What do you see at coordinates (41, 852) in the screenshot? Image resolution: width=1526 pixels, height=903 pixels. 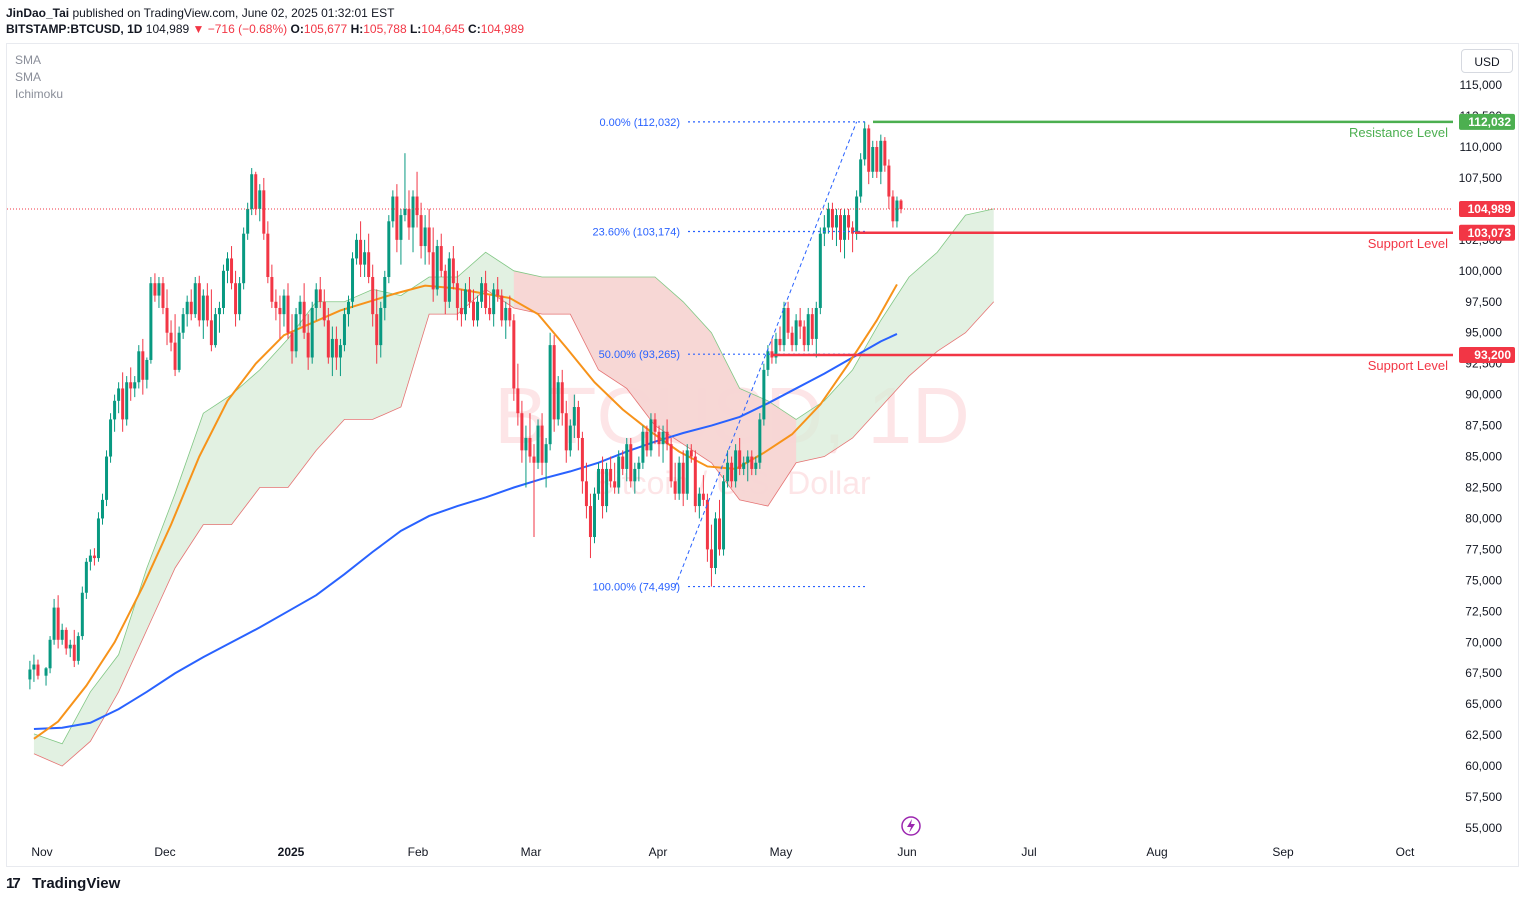 I see `x-axis-tick-label: Nov` at bounding box center [41, 852].